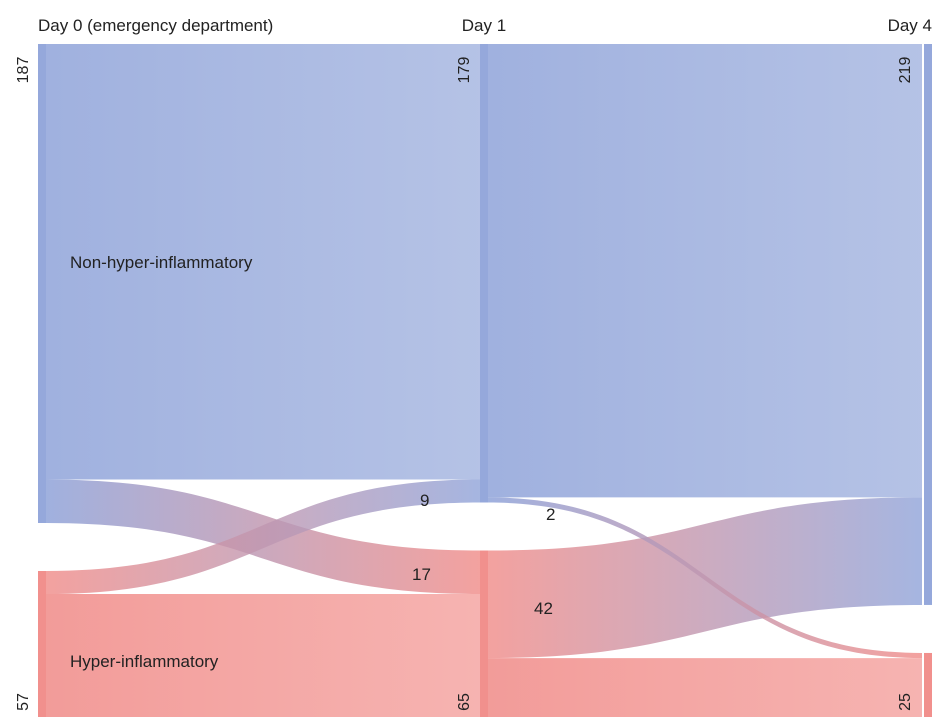 The height and width of the screenshot is (719, 936). Describe the element at coordinates (484, 25) in the screenshot. I see `stage-title-day1: Day 1` at that location.